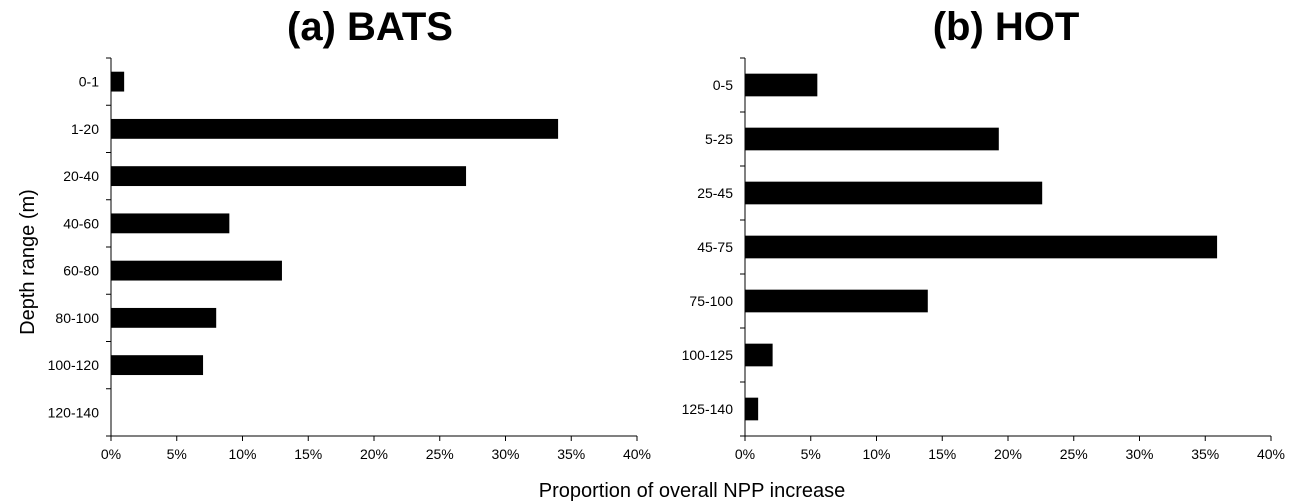  I want to click on panel-a-y-tick-label: 100-120, so click(74, 365).